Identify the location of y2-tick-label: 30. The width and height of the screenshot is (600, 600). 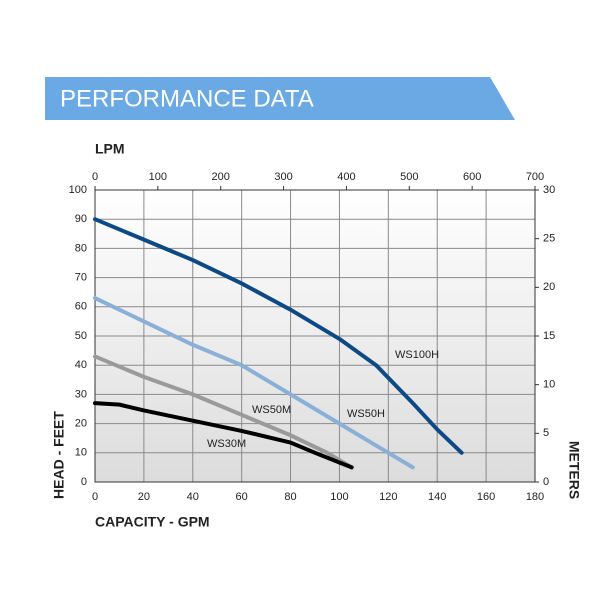
(549, 190).